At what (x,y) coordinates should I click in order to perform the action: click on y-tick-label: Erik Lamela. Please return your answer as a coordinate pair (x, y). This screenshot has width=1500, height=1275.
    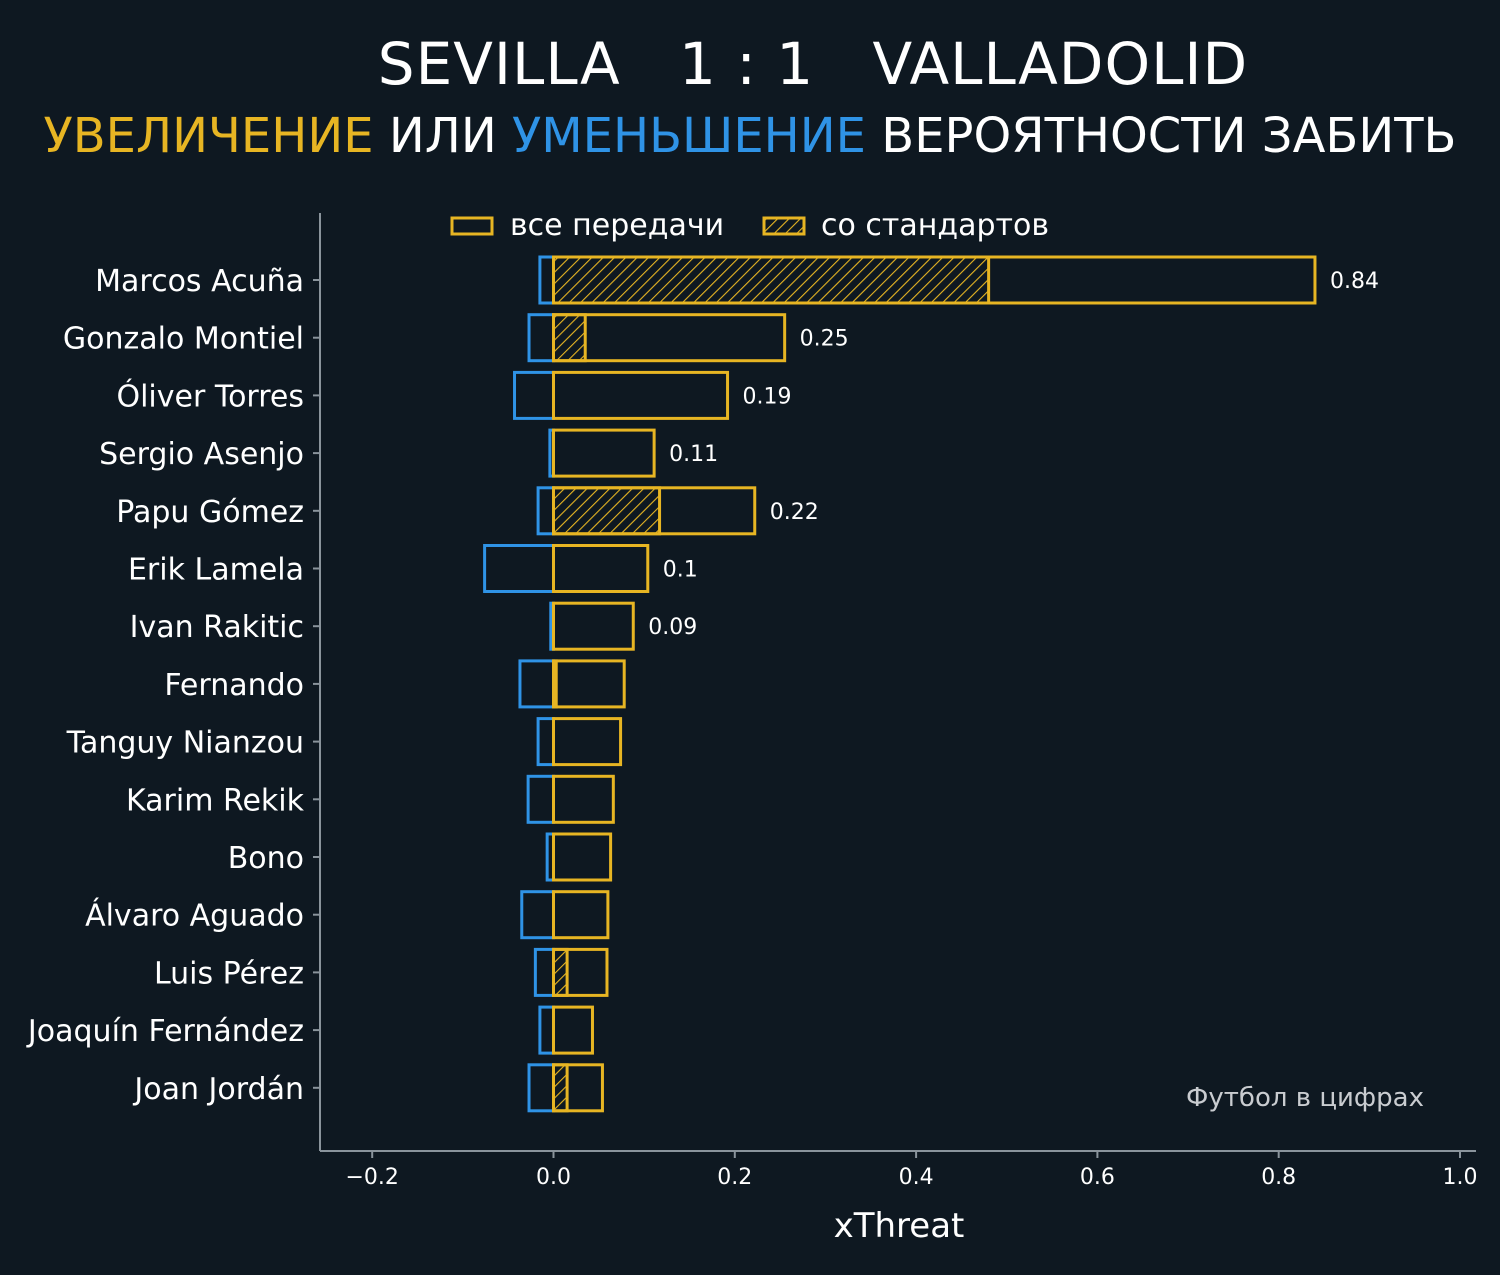
    Looking at the image, I should click on (216, 570).